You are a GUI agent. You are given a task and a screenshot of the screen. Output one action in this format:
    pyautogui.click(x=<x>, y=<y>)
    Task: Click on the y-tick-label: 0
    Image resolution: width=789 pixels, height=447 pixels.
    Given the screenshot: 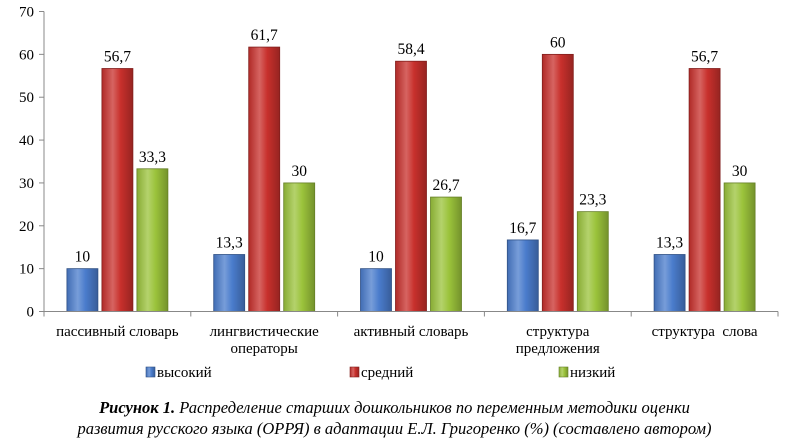 What is the action you would take?
    pyautogui.click(x=31, y=313)
    